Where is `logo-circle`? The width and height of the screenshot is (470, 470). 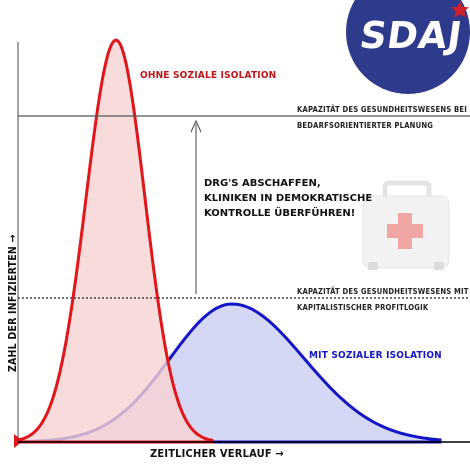
logo-circle is located at coordinates (408, 47).